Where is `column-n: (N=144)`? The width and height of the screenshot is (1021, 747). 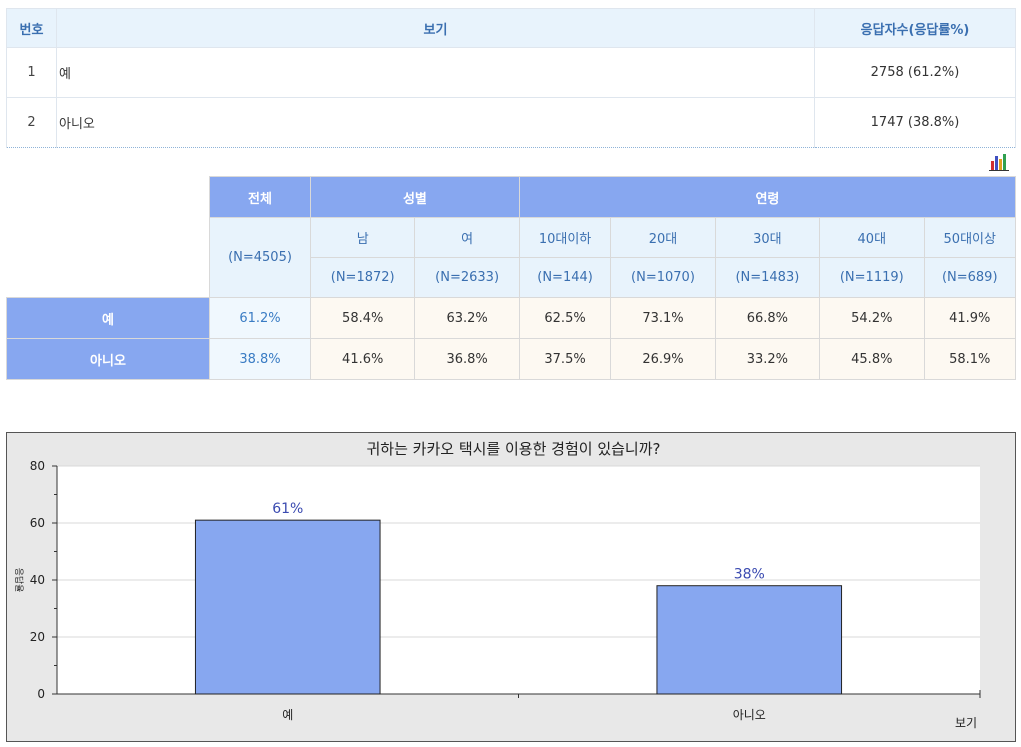 column-n: (N=144) is located at coordinates (565, 277).